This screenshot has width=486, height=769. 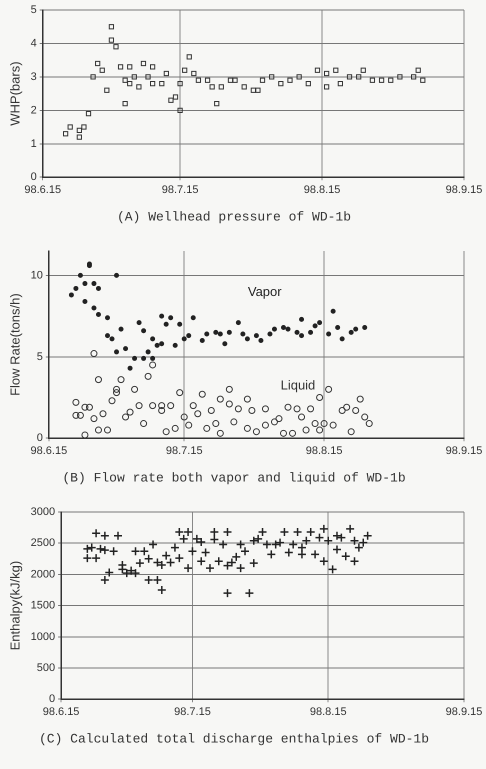 I want to click on y-tick-label: 1000, so click(x=43, y=636).